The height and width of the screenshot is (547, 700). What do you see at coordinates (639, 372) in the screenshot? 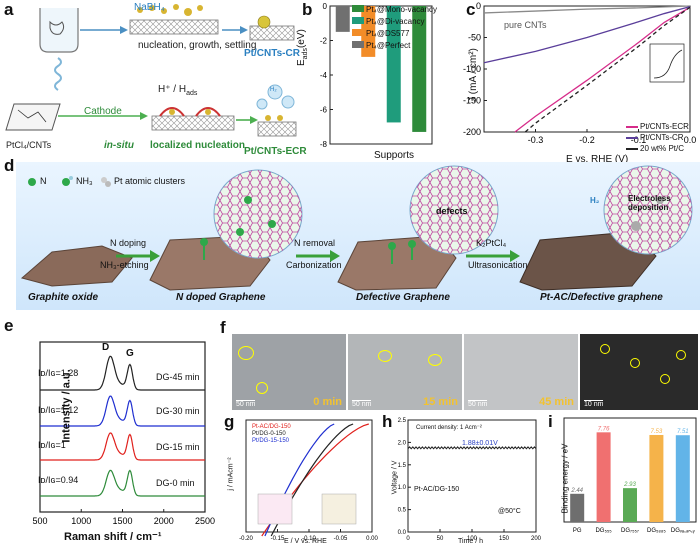
I see `haadf-image: 10 nm` at bounding box center [639, 372].